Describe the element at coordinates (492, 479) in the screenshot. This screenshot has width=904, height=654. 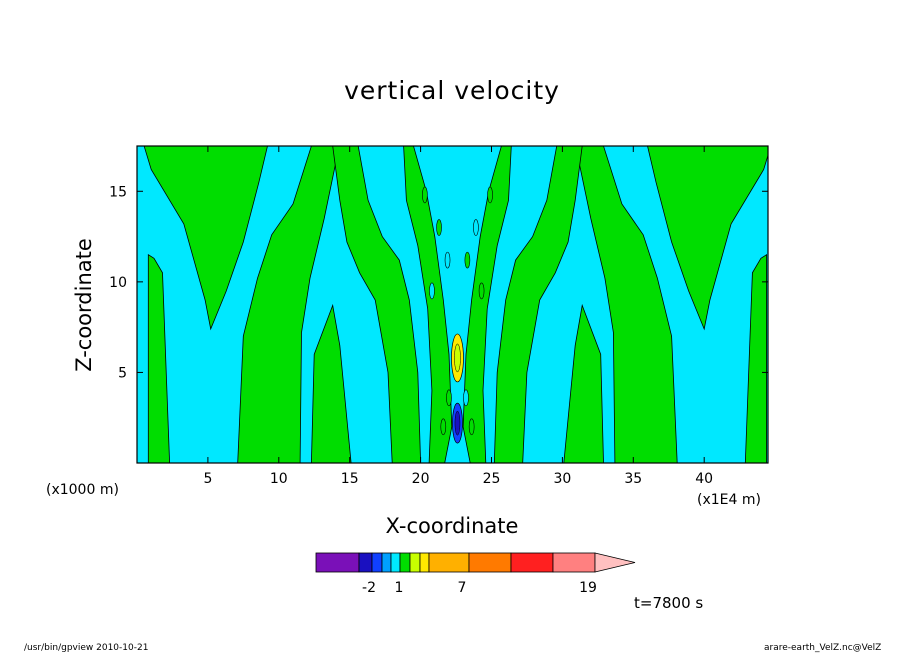
I see `x-tick-label: 25` at that location.